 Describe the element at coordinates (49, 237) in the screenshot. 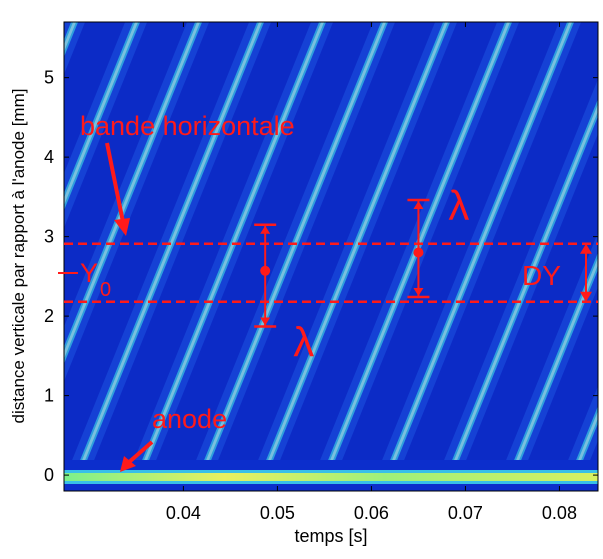

I see `y-tick-label: 3` at that location.